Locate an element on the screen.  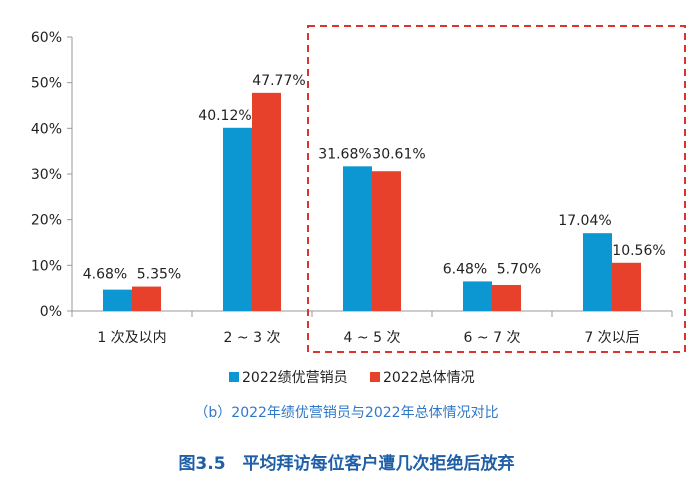
legend-label: 2022绩优营销员 is located at coordinates (295, 378).